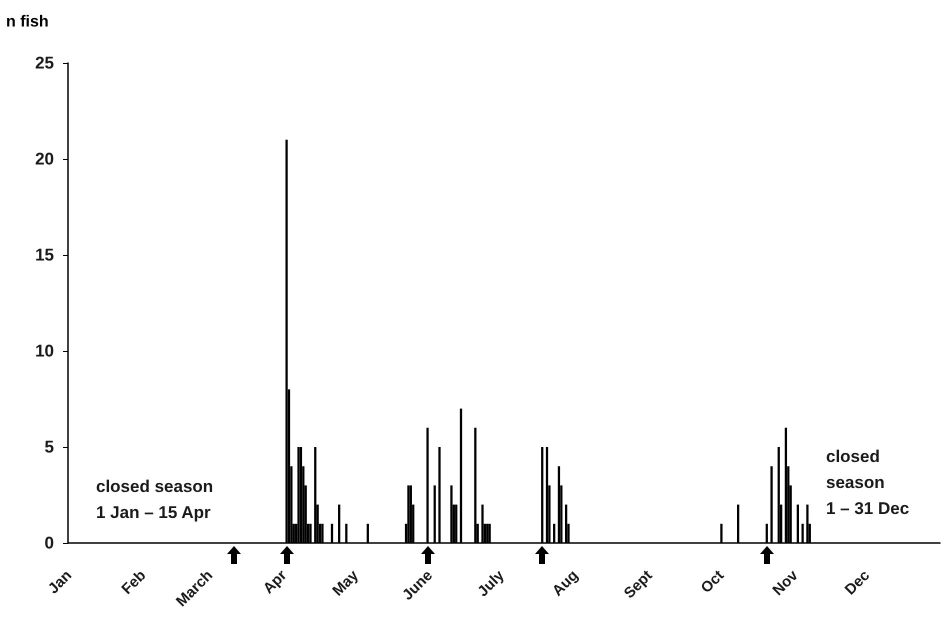  Describe the element at coordinates (713, 581) in the screenshot. I see `x-tick-label: Oct` at that location.